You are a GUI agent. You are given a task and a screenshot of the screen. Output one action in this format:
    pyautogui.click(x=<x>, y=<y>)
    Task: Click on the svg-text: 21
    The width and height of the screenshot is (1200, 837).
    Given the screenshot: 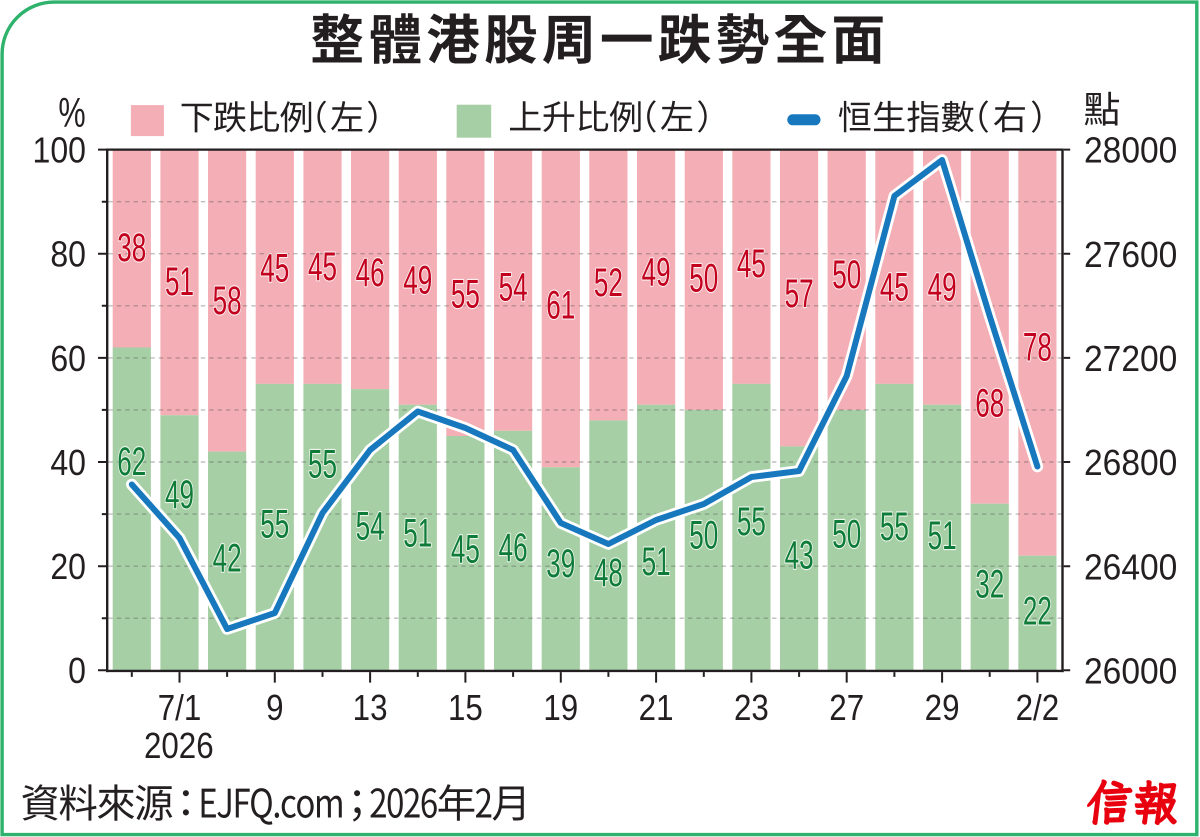 What is the action you would take?
    pyautogui.click(x=656, y=708)
    